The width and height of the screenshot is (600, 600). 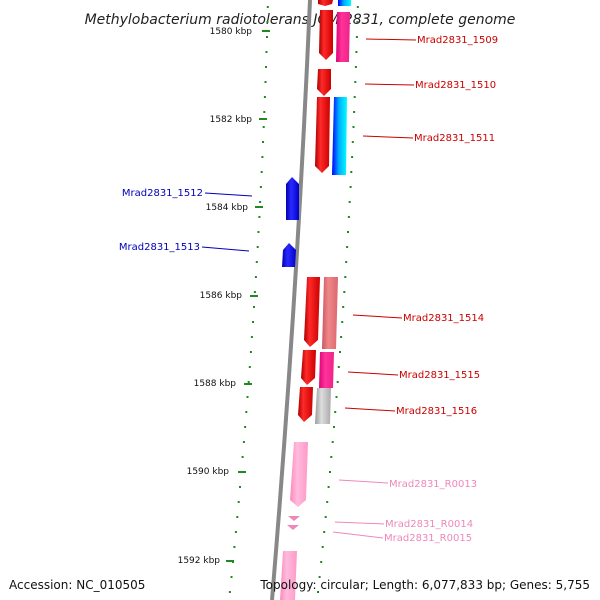 What do you see at coordinates (323, 406) in the screenshot?
I see `gene-arrow-1516-inner` at bounding box center [323, 406].